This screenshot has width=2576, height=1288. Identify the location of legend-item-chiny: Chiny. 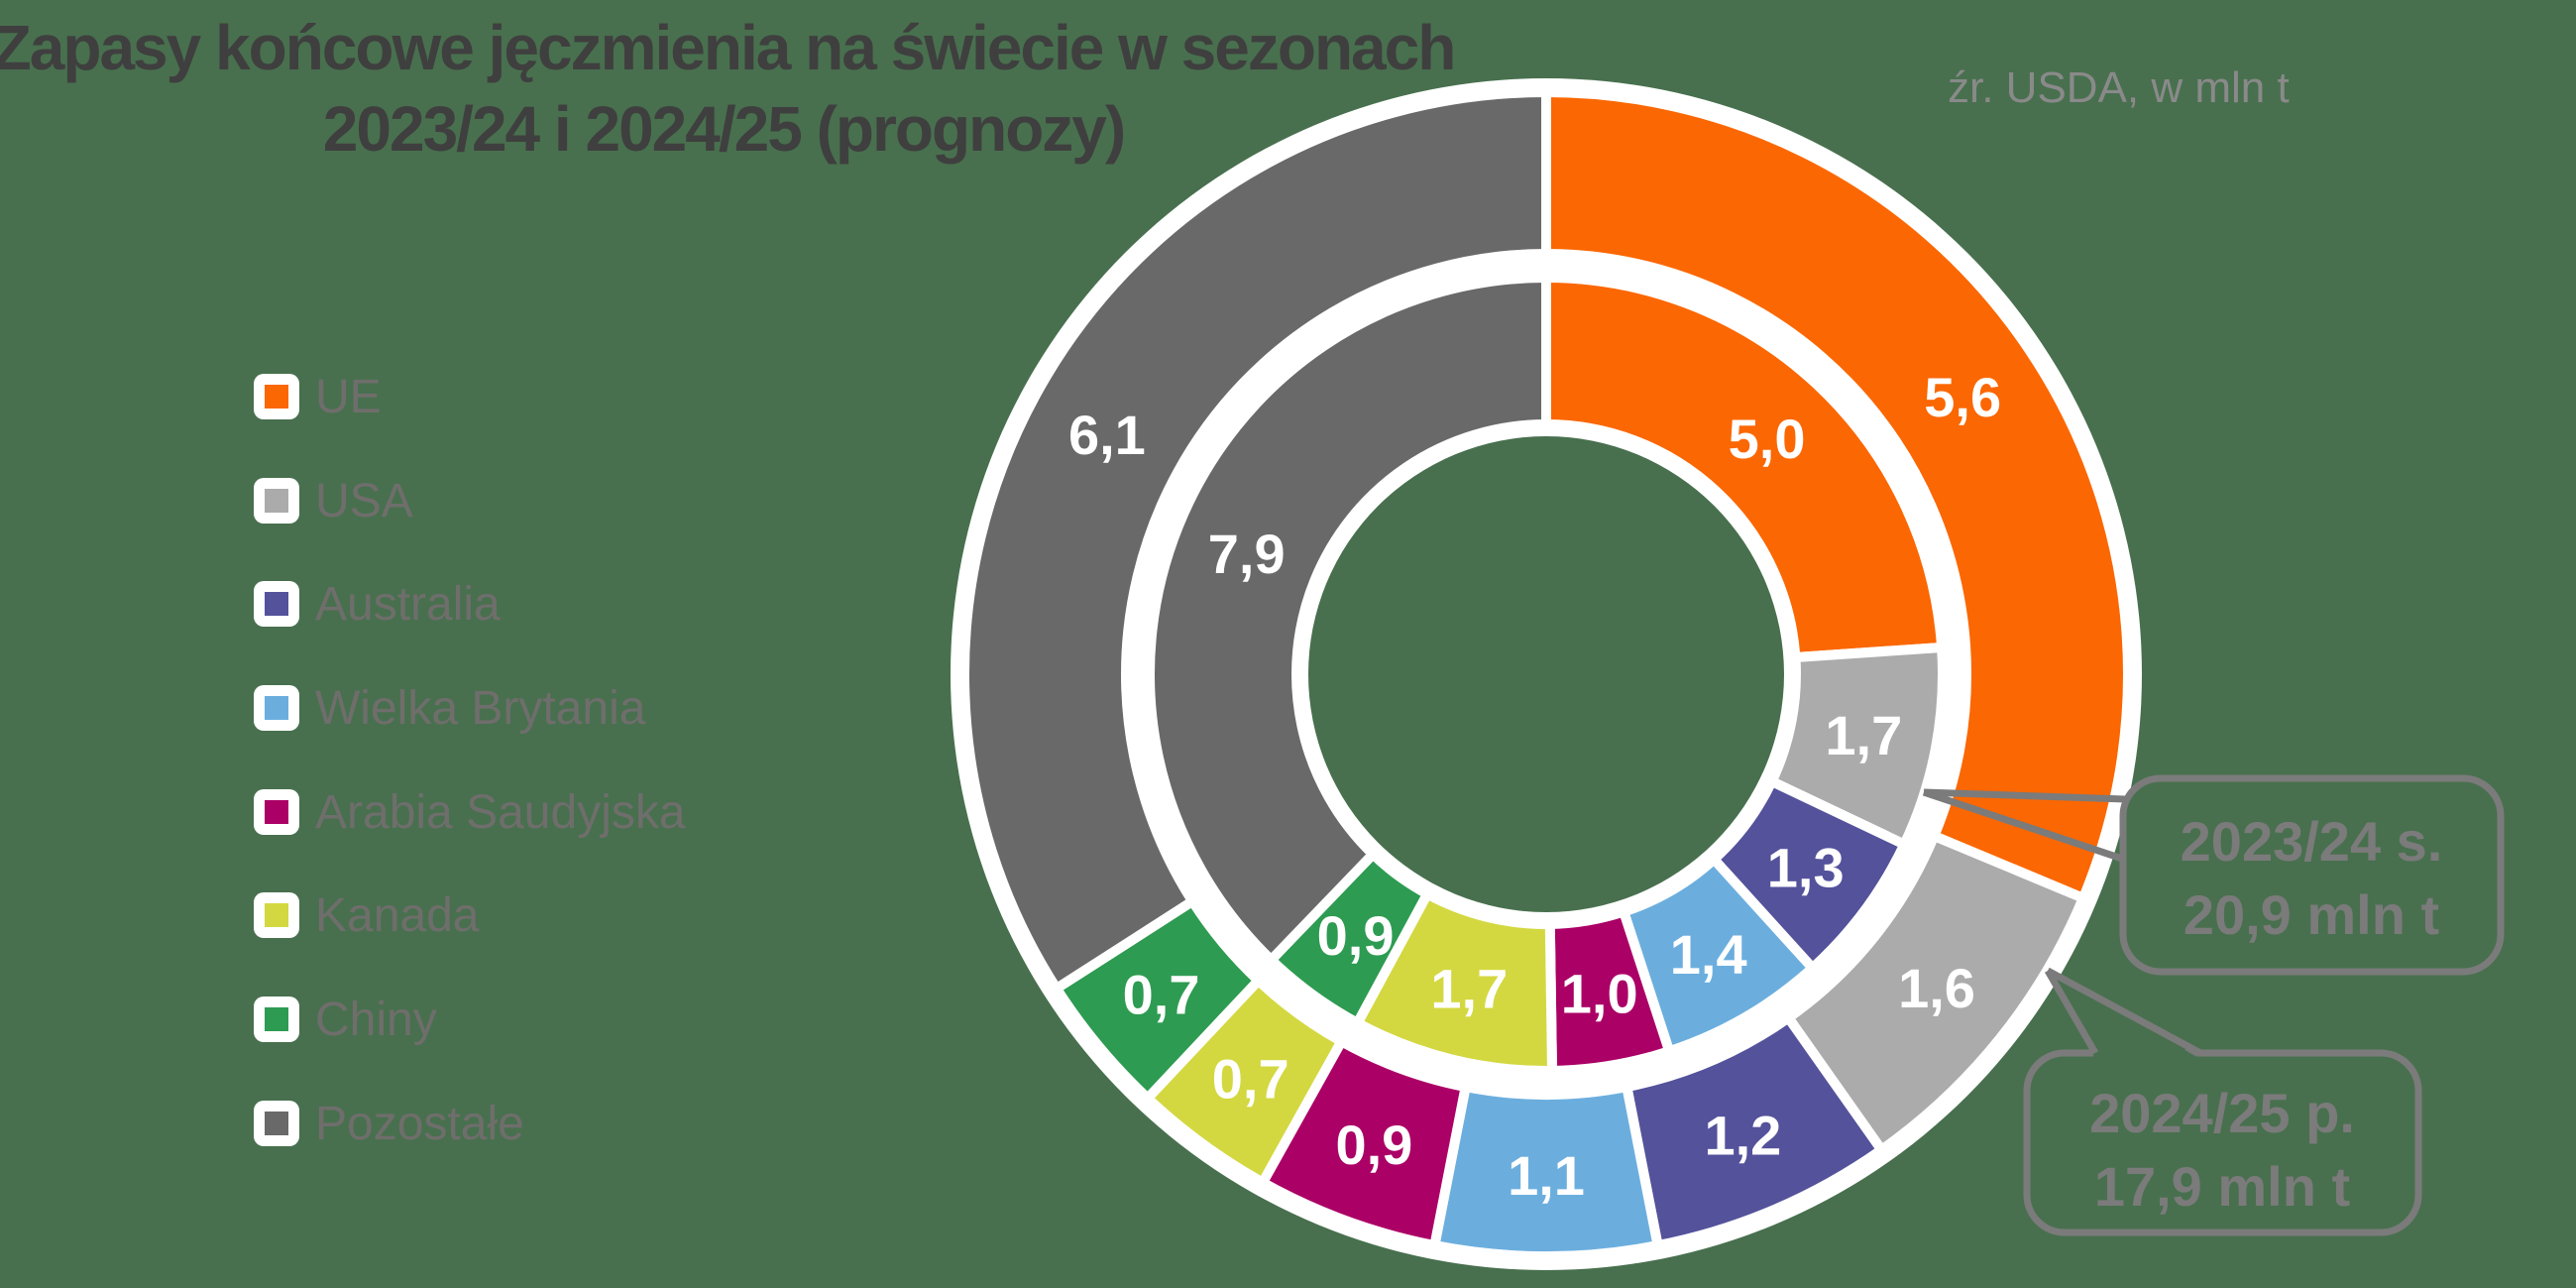
(345, 1020).